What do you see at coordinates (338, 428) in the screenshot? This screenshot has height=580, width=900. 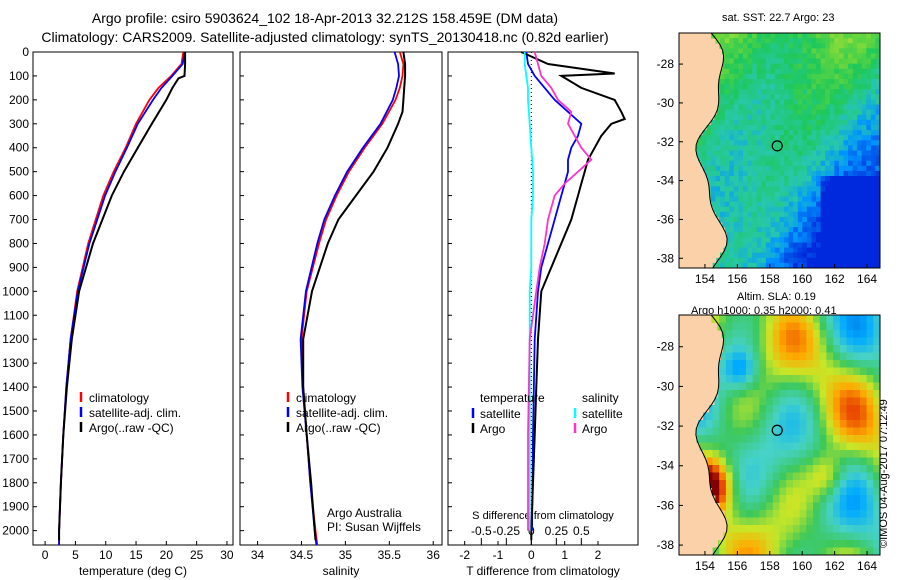 I see `salinity-legend-label: Argo(..raw -QC)` at bounding box center [338, 428].